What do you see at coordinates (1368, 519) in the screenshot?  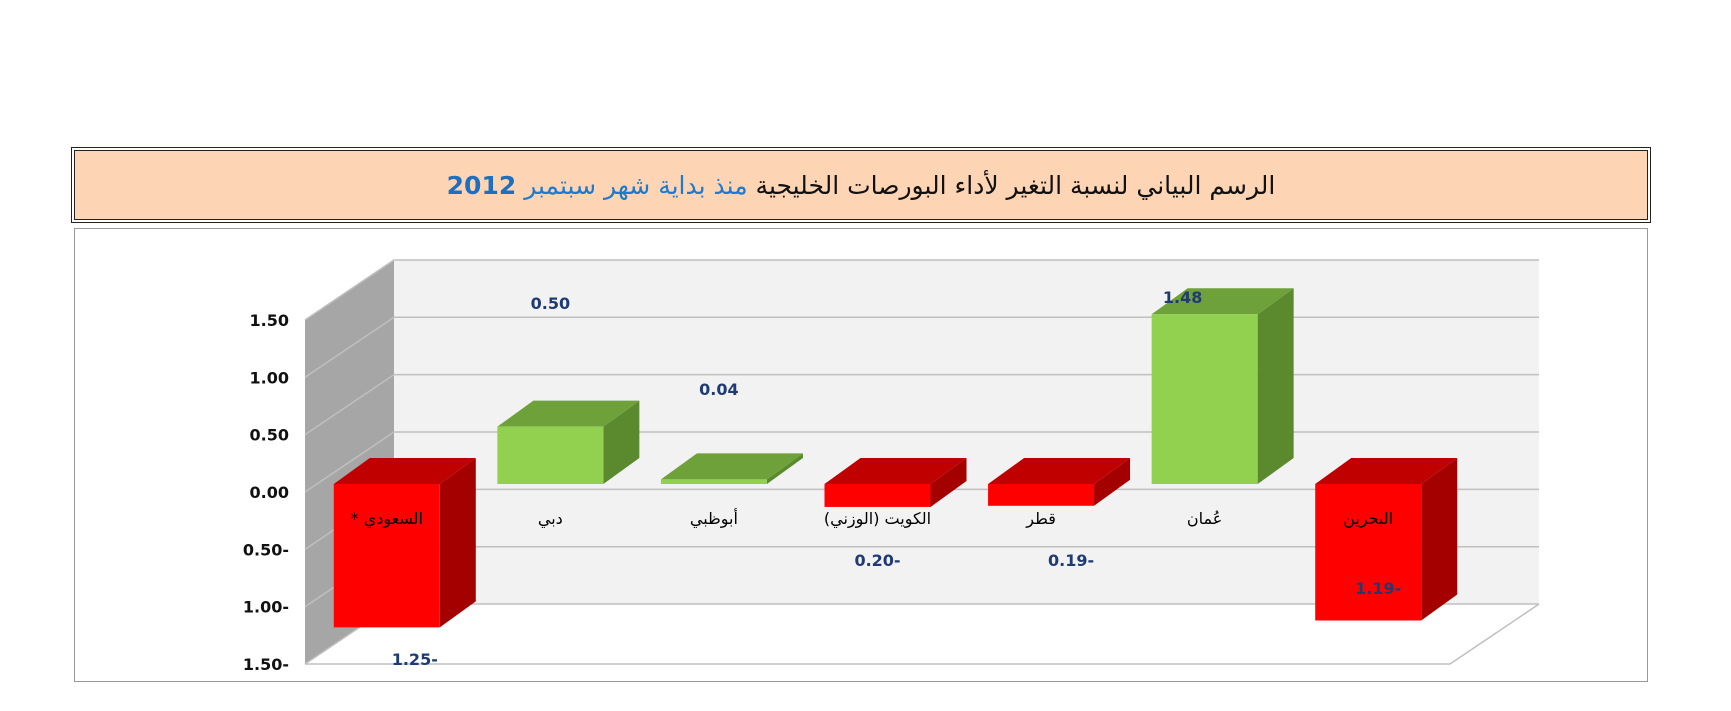 I see `category-label: البحرين` at bounding box center [1368, 519].